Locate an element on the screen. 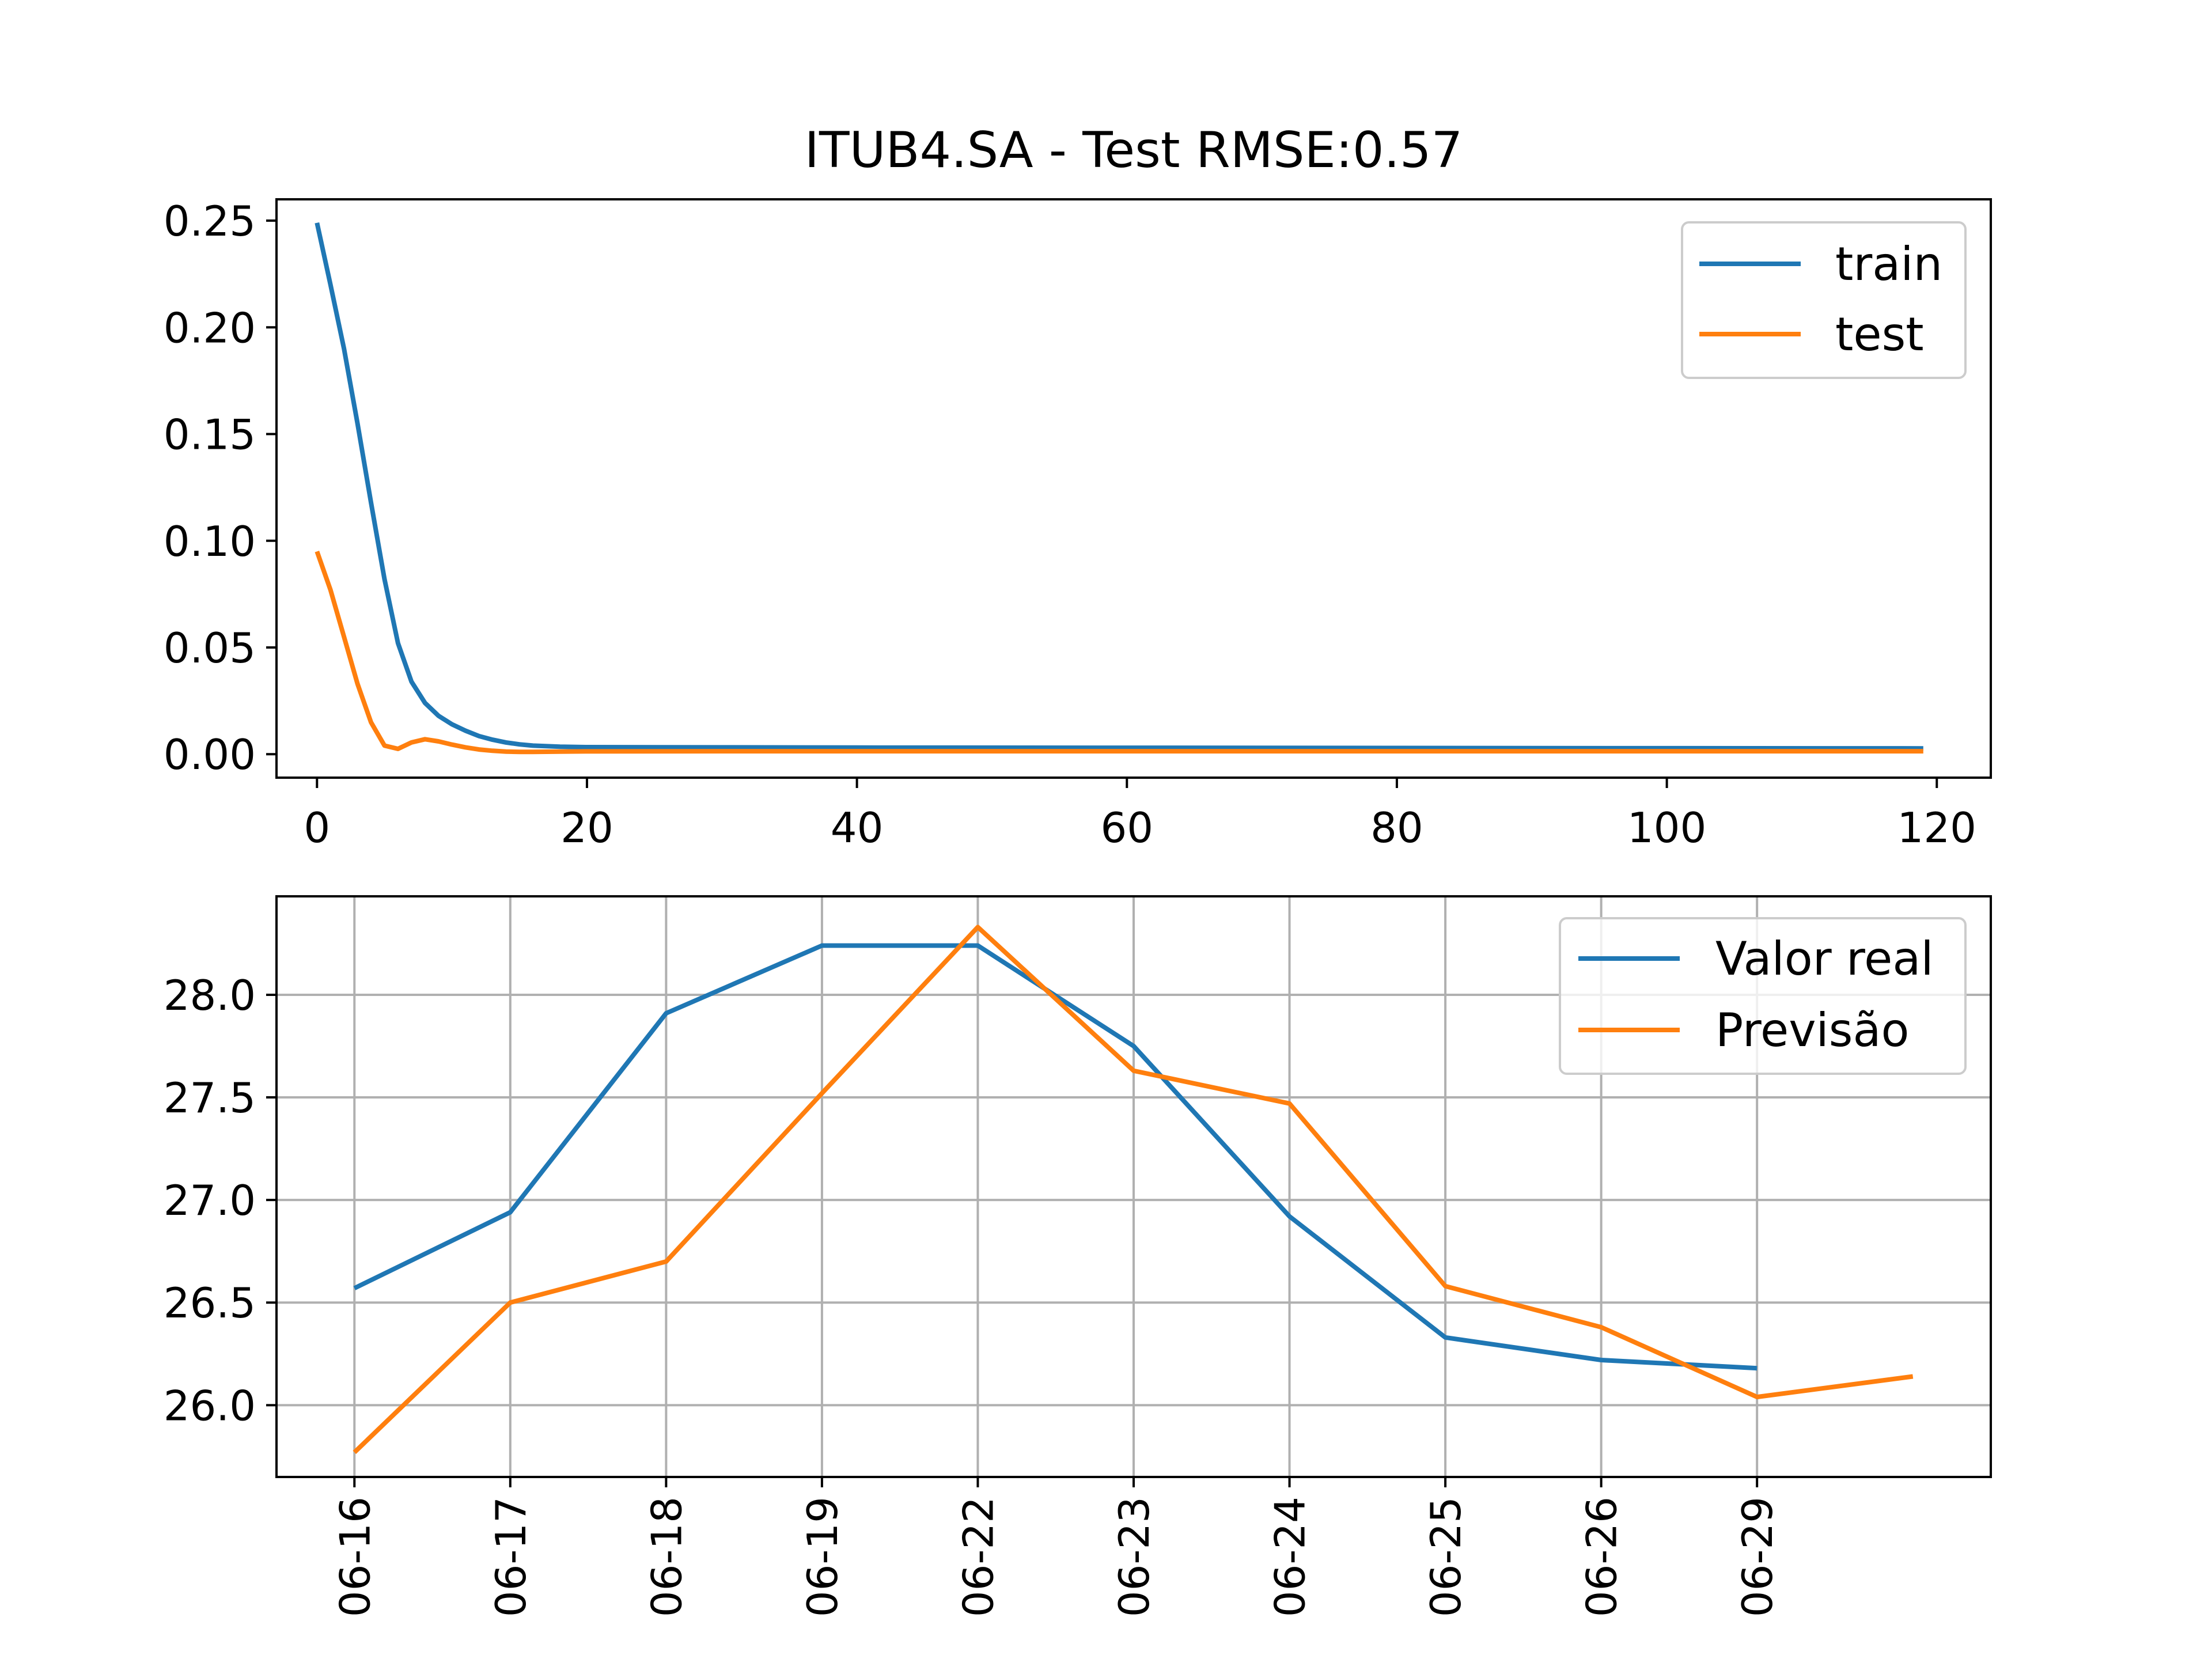 The width and height of the screenshot is (2212, 1659). x-tick-label: 06-18 is located at coordinates (666, 1557).